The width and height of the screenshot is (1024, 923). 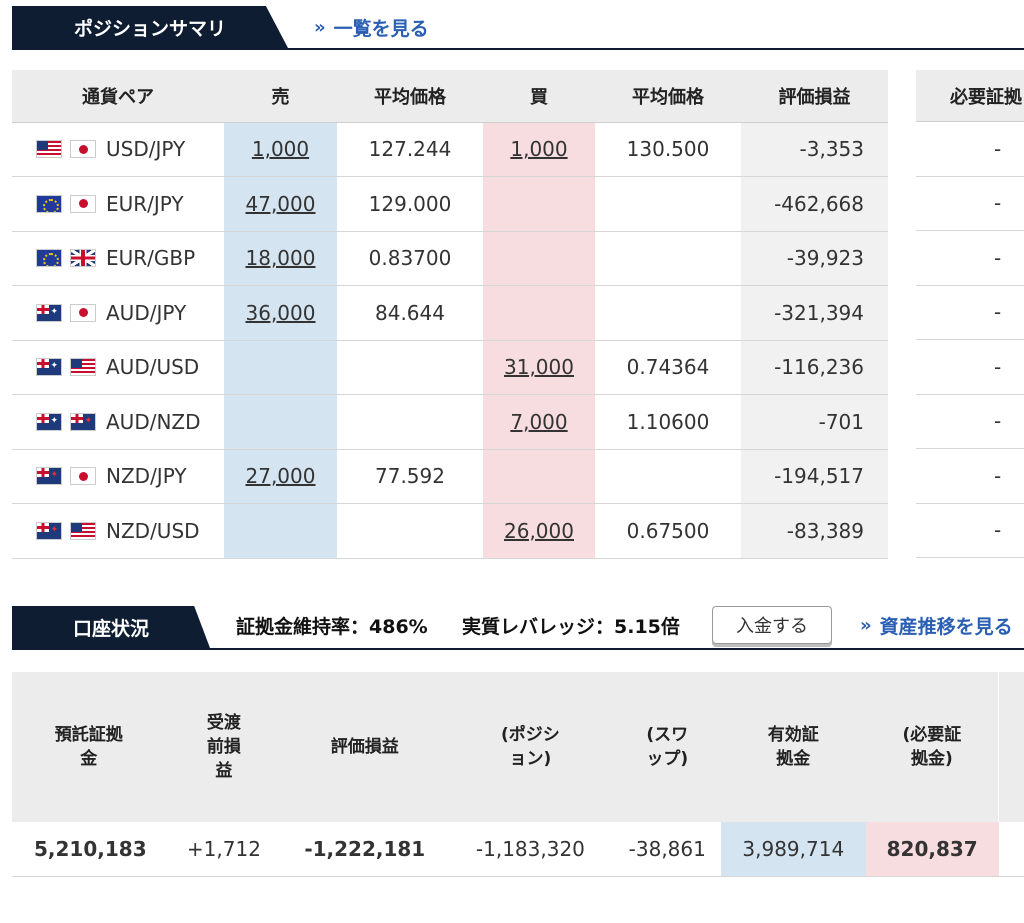 What do you see at coordinates (667, 759) in the screenshot?
I see `header-line: ップ)` at bounding box center [667, 759].